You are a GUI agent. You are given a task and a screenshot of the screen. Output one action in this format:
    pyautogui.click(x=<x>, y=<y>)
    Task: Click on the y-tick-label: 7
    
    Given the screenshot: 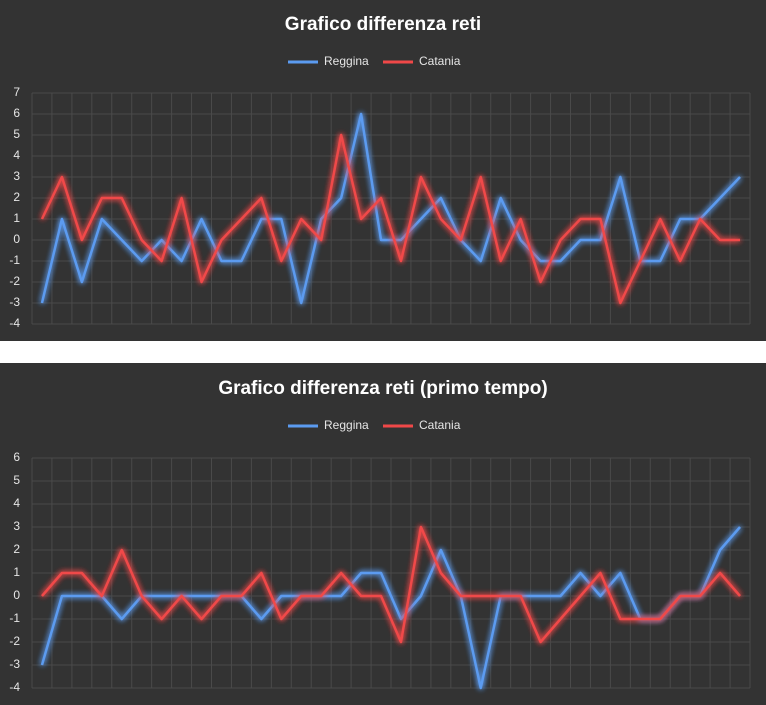 What is the action you would take?
    pyautogui.click(x=16, y=92)
    